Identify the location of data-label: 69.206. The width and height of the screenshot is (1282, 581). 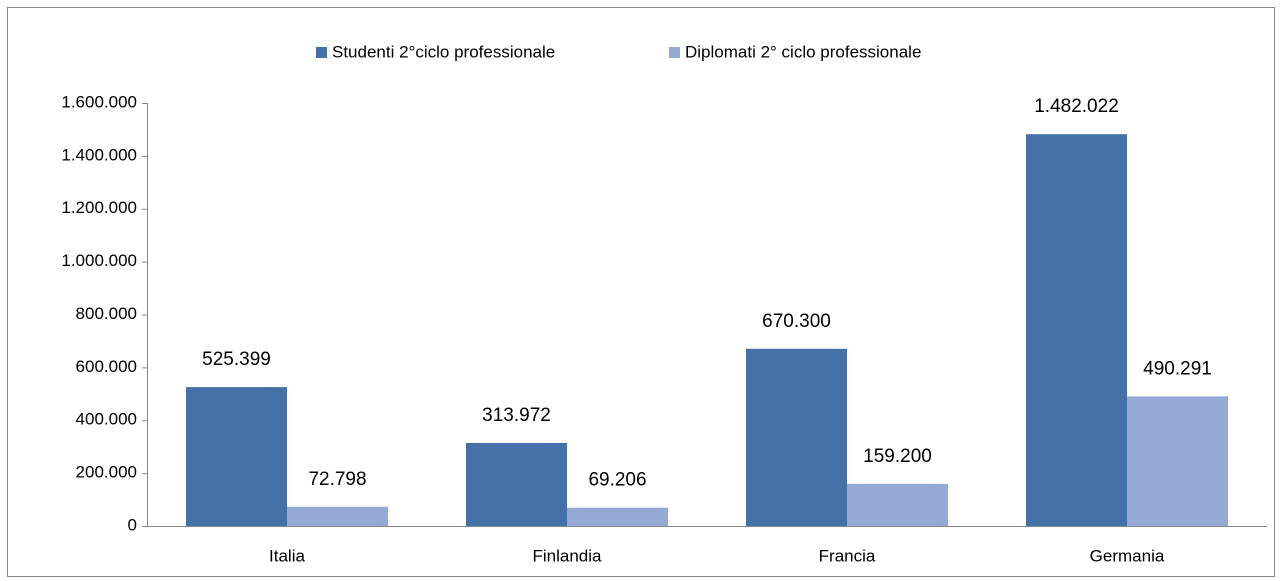
(617, 480).